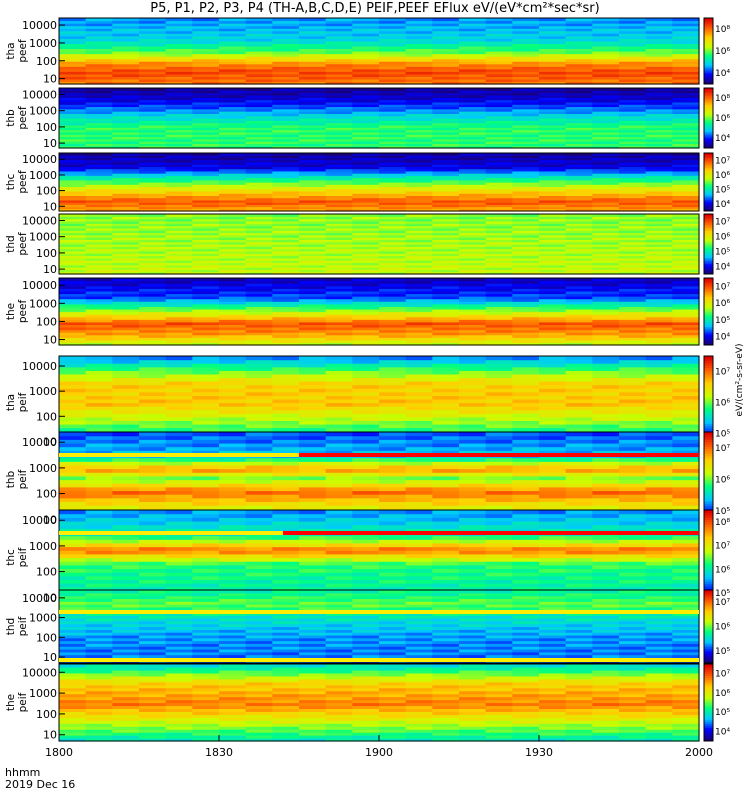 The height and width of the screenshot is (800, 750). Describe the element at coordinates (722, 287) in the screenshot. I see `colorbar-tick-label: 10⁷` at that location.